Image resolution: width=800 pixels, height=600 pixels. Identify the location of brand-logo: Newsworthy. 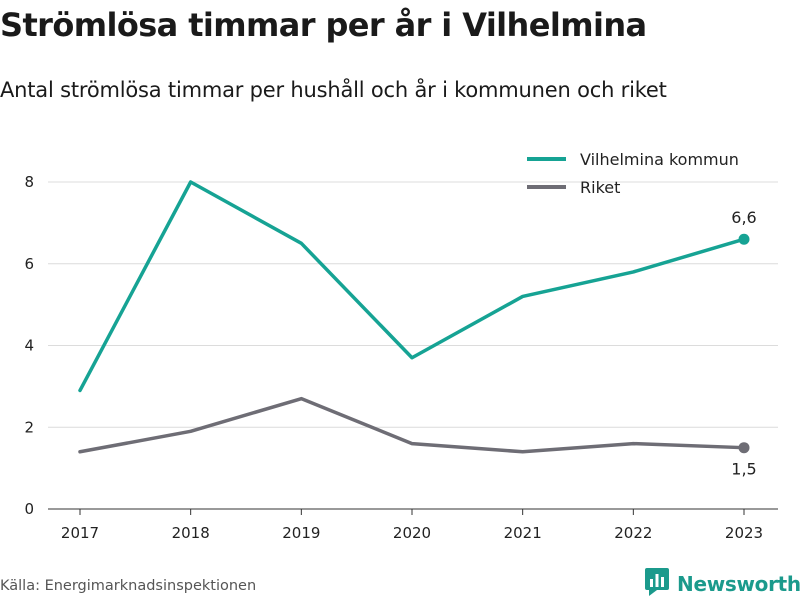
(722, 584).